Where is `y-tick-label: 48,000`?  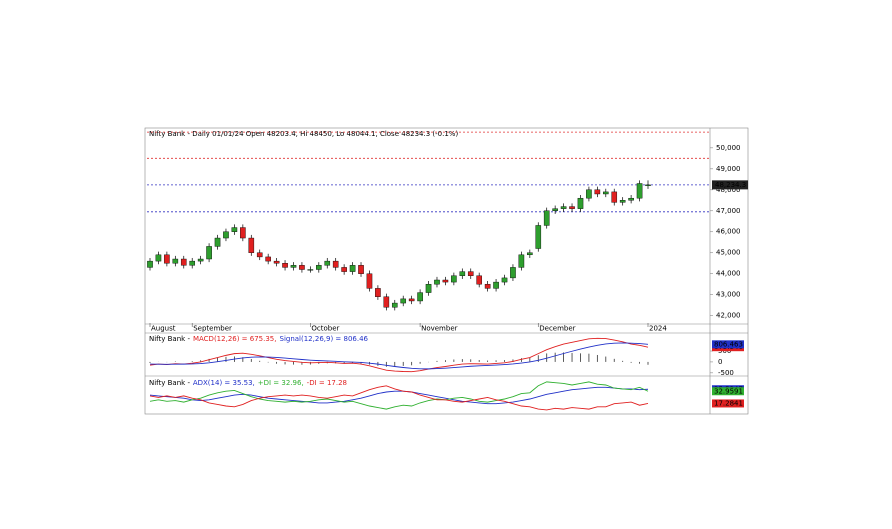
y-tick-label: 48,000 is located at coordinates (728, 190).